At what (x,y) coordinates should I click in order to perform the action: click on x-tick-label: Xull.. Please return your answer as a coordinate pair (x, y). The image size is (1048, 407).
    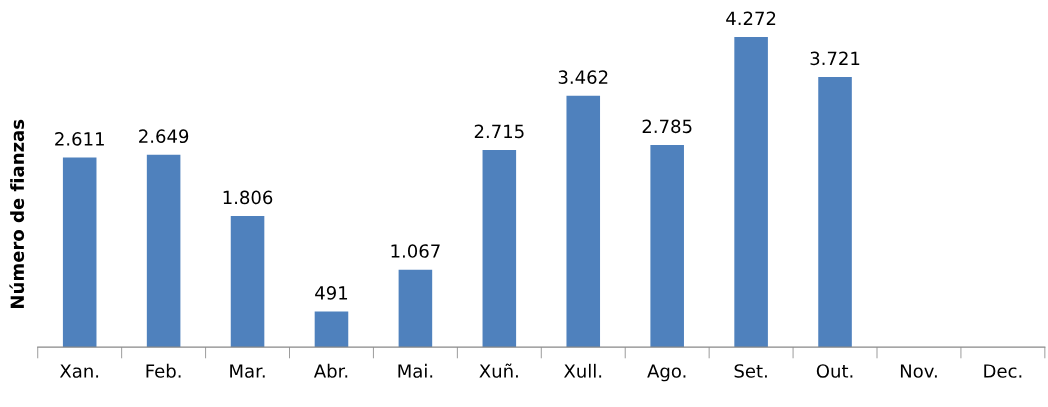
    Looking at the image, I should click on (583, 370).